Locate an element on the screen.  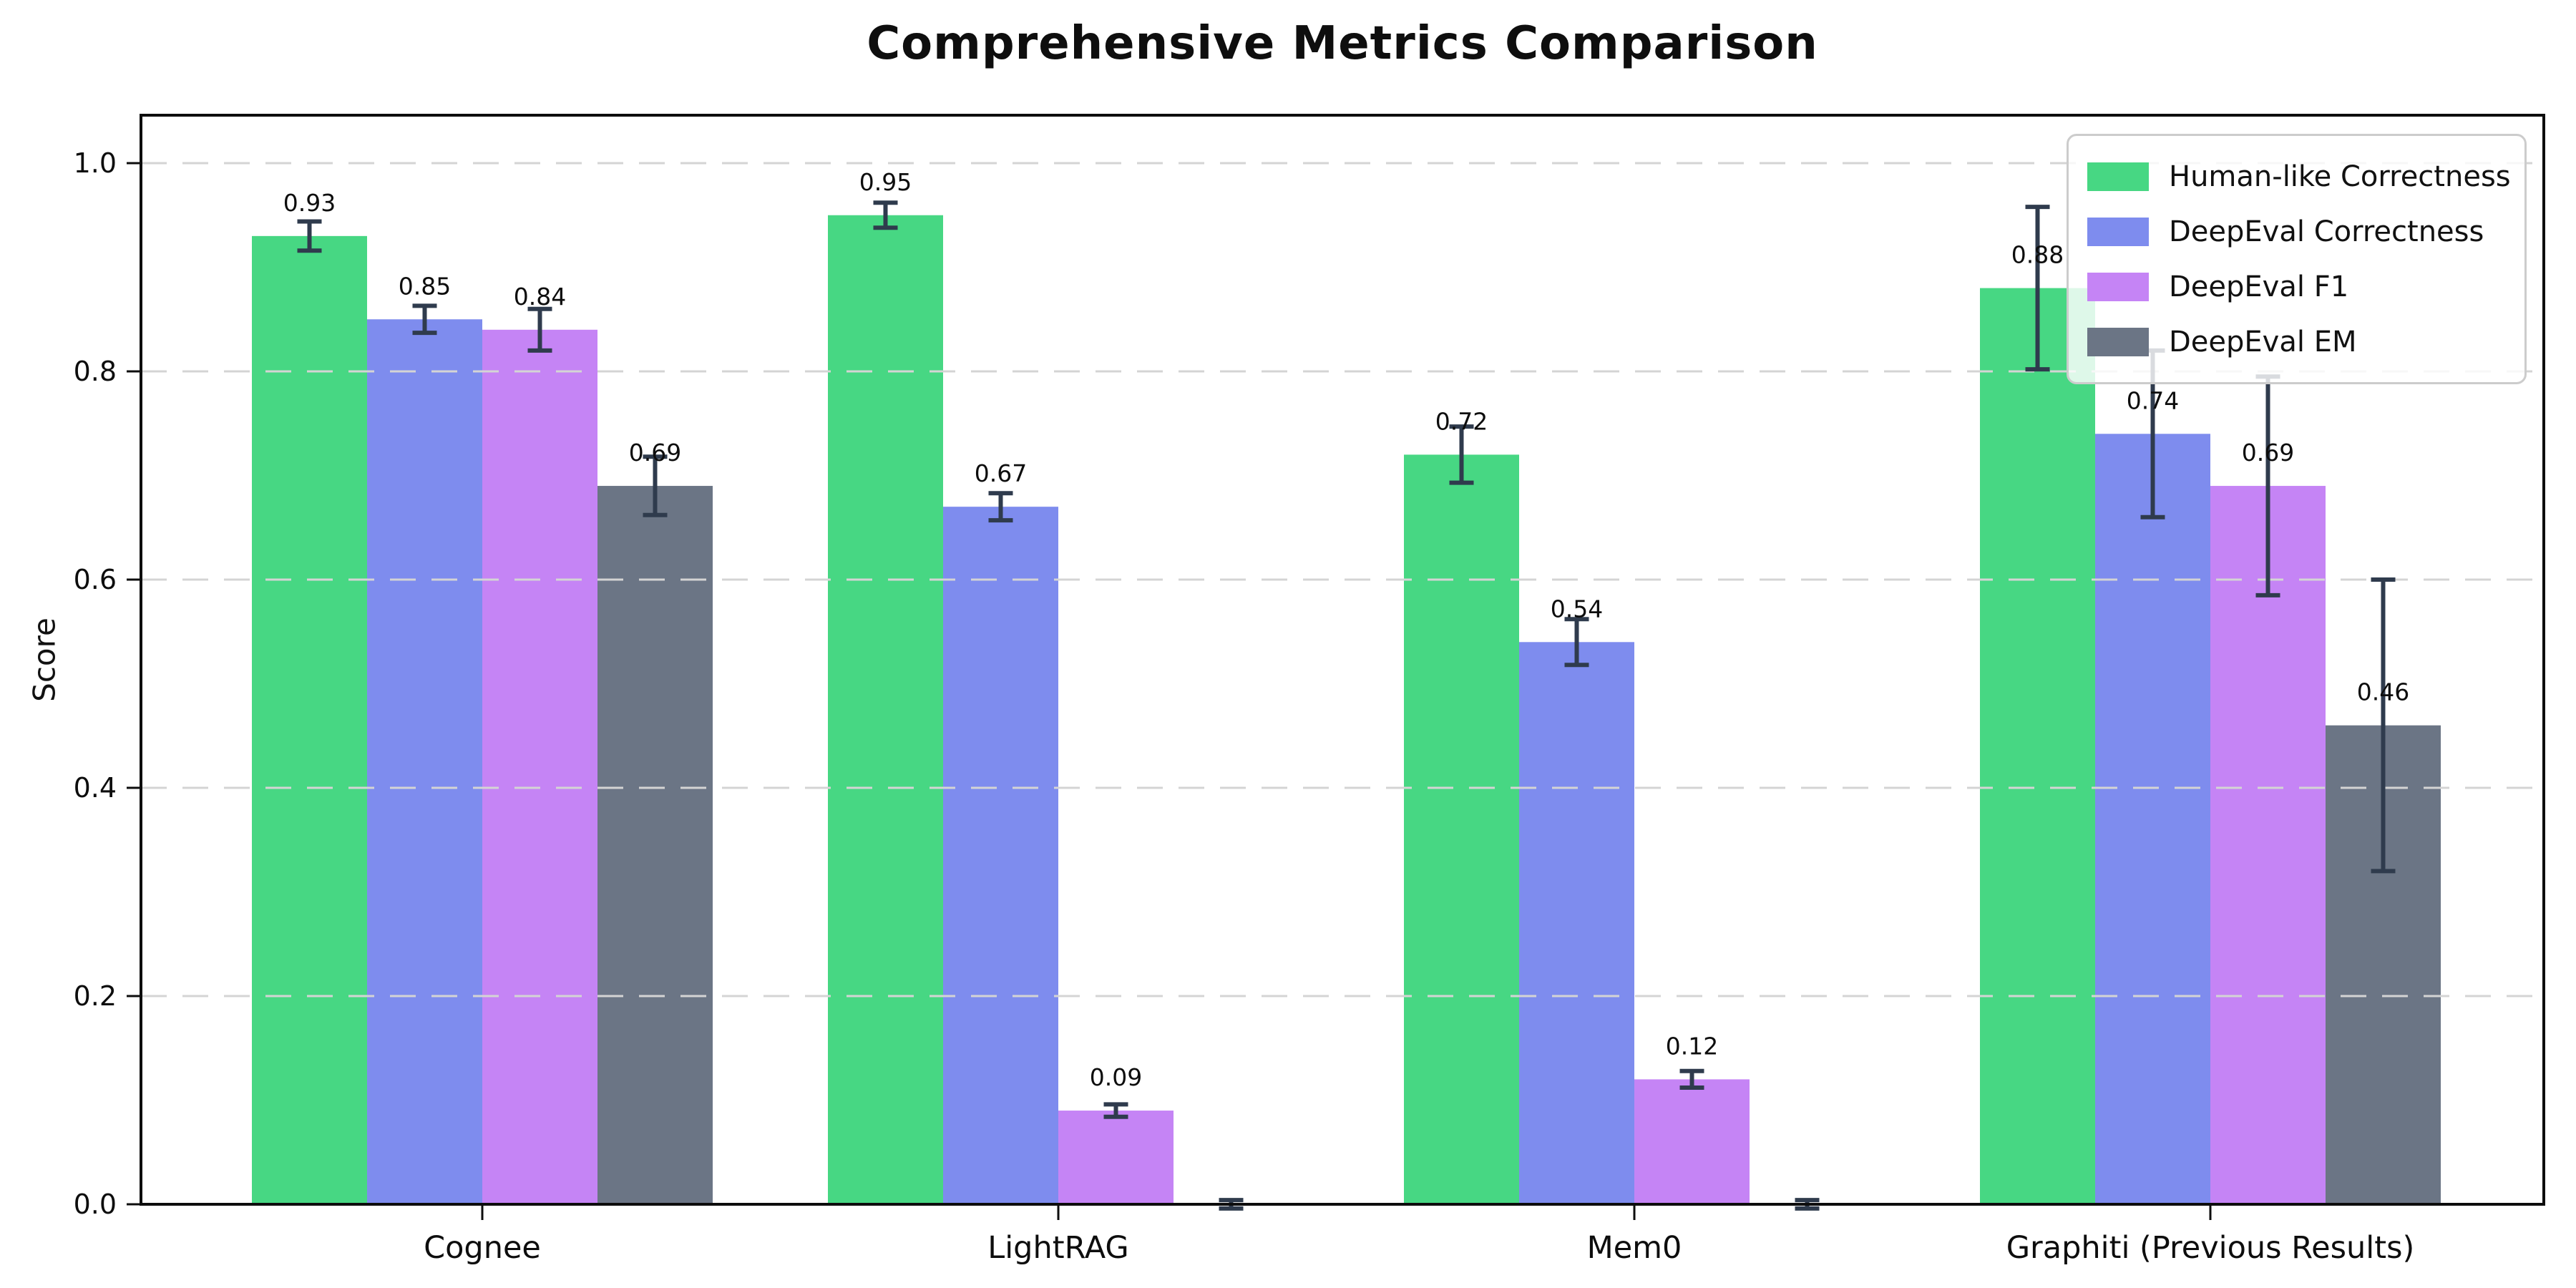
y-tick-label: 0.8 is located at coordinates (95, 372).